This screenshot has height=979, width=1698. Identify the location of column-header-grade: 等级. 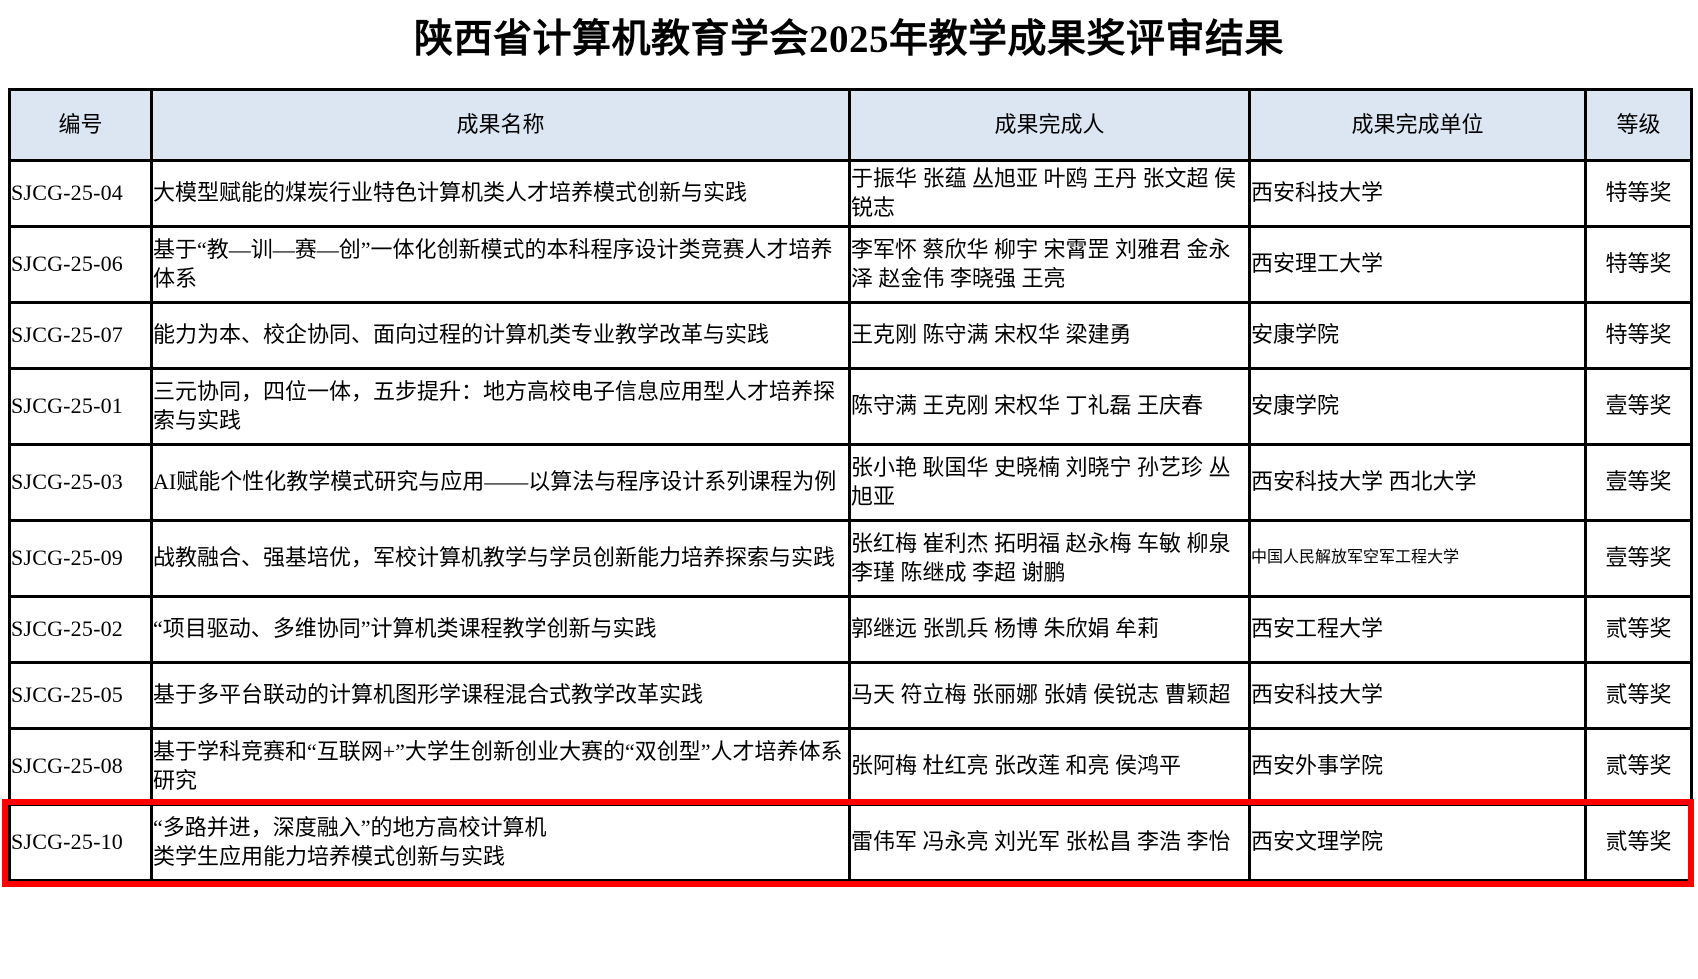
(1638, 125).